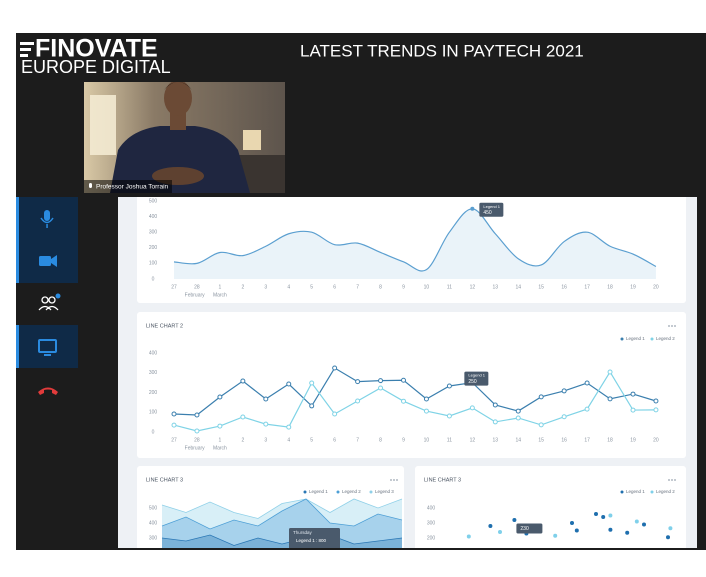 This screenshot has height=577, width=706. Describe the element at coordinates (48, 261) in the screenshot. I see `camera-button` at that location.